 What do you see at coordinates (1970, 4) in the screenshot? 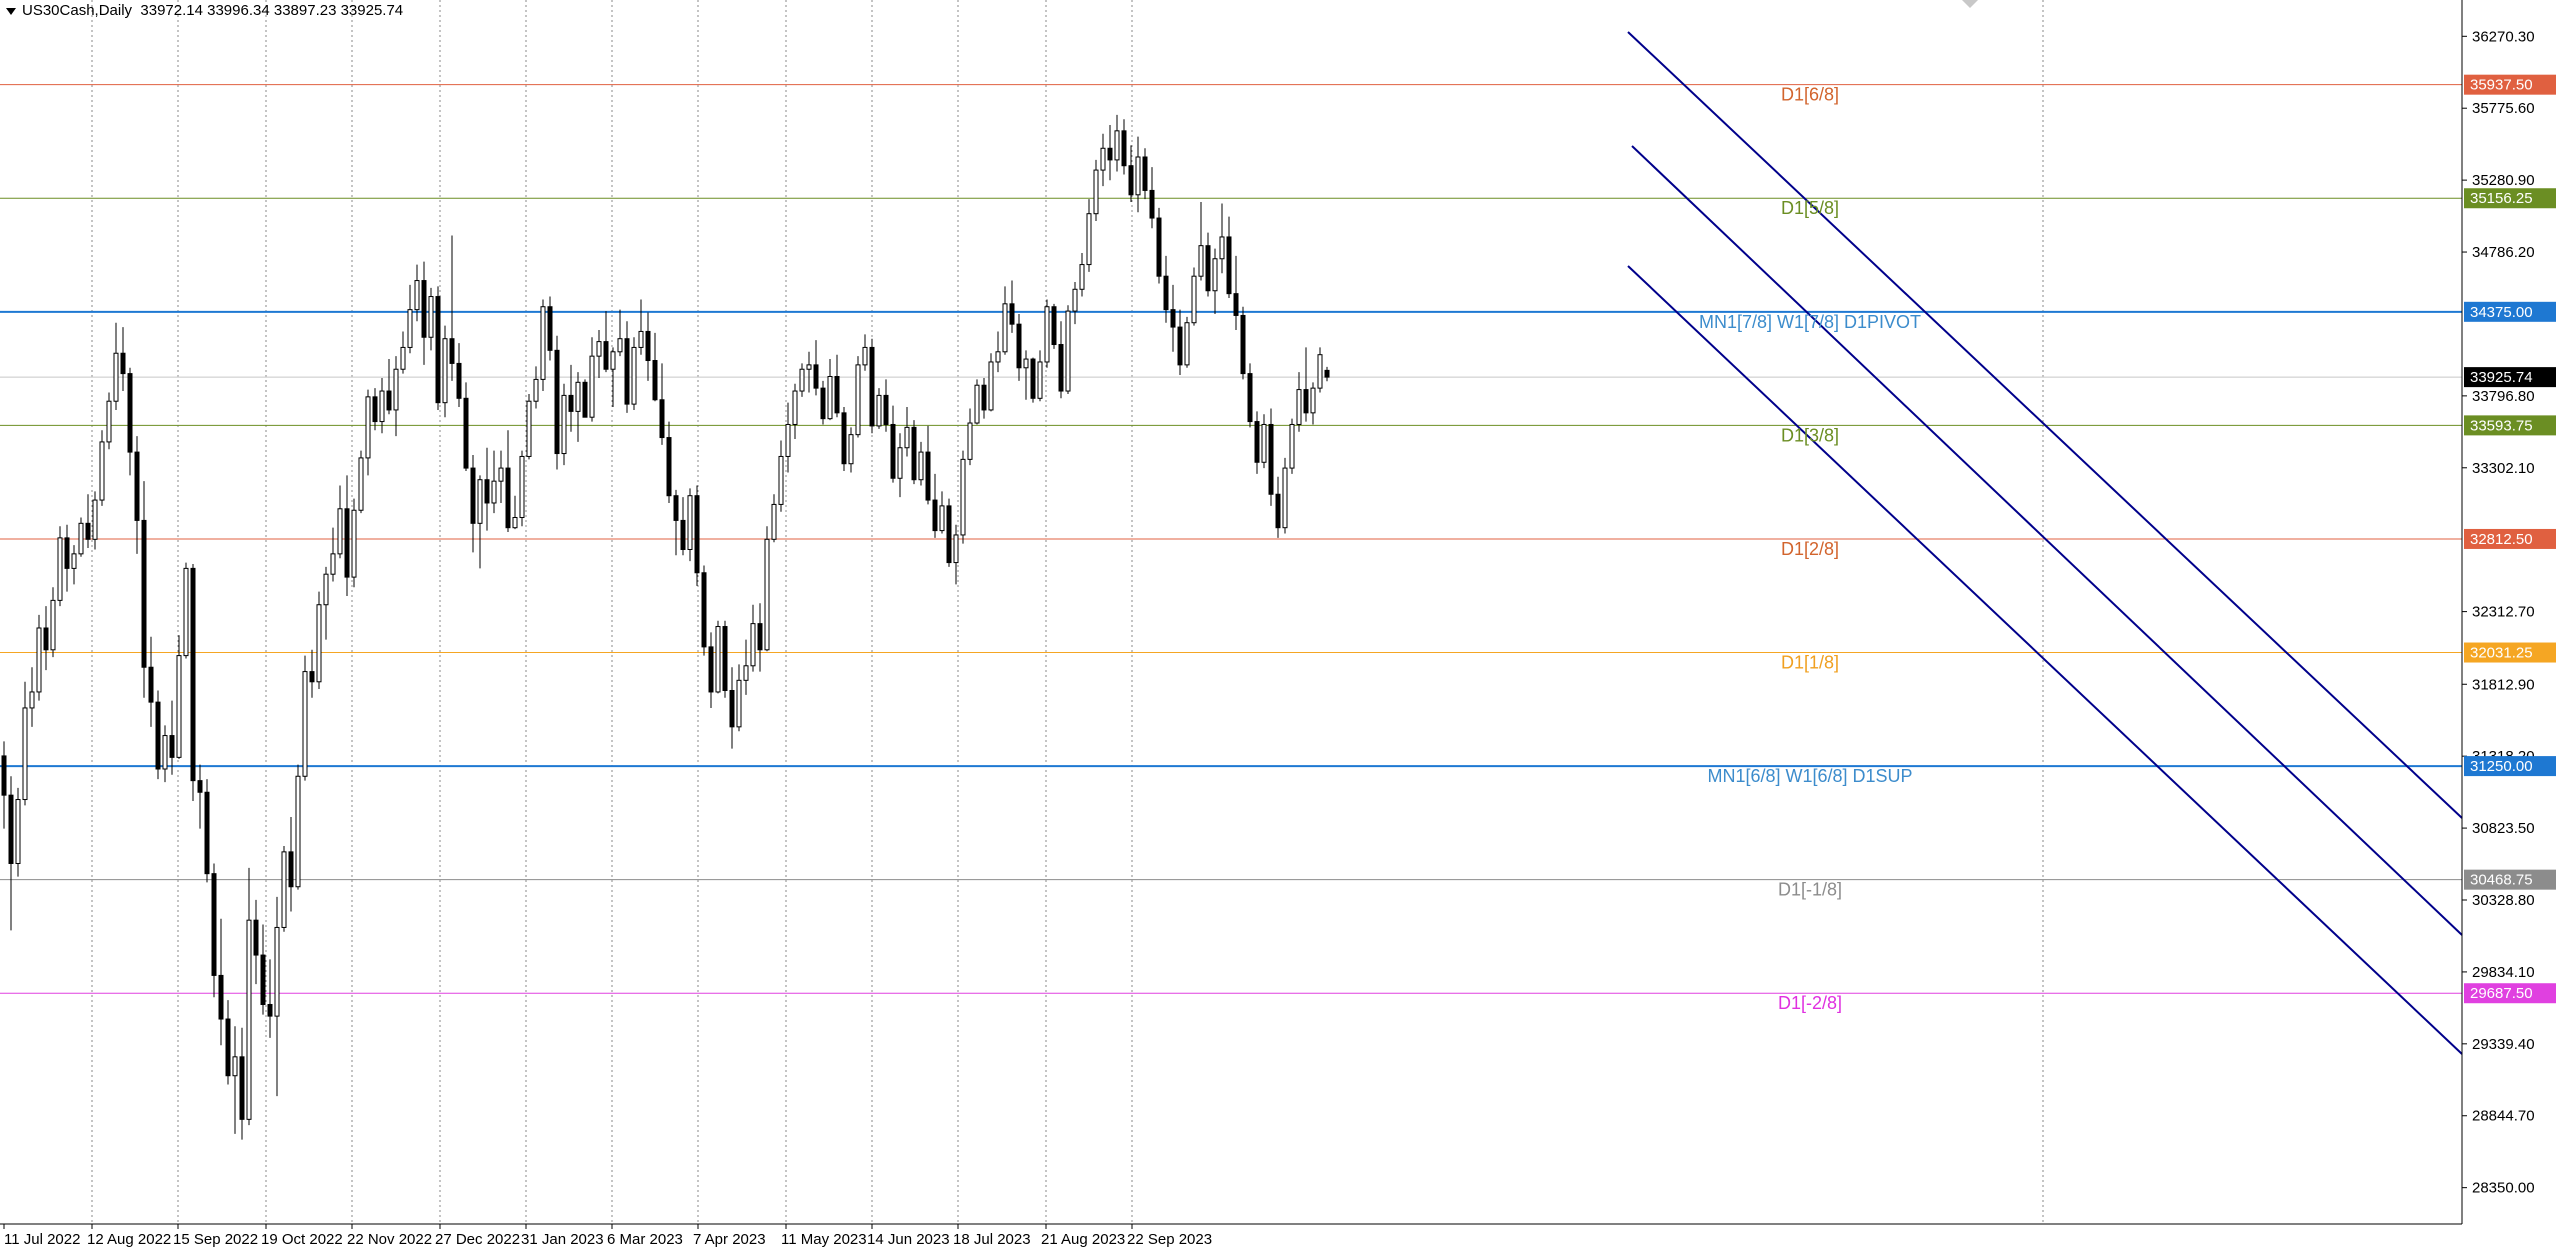
I see `scroll-marker-icon` at bounding box center [1970, 4].